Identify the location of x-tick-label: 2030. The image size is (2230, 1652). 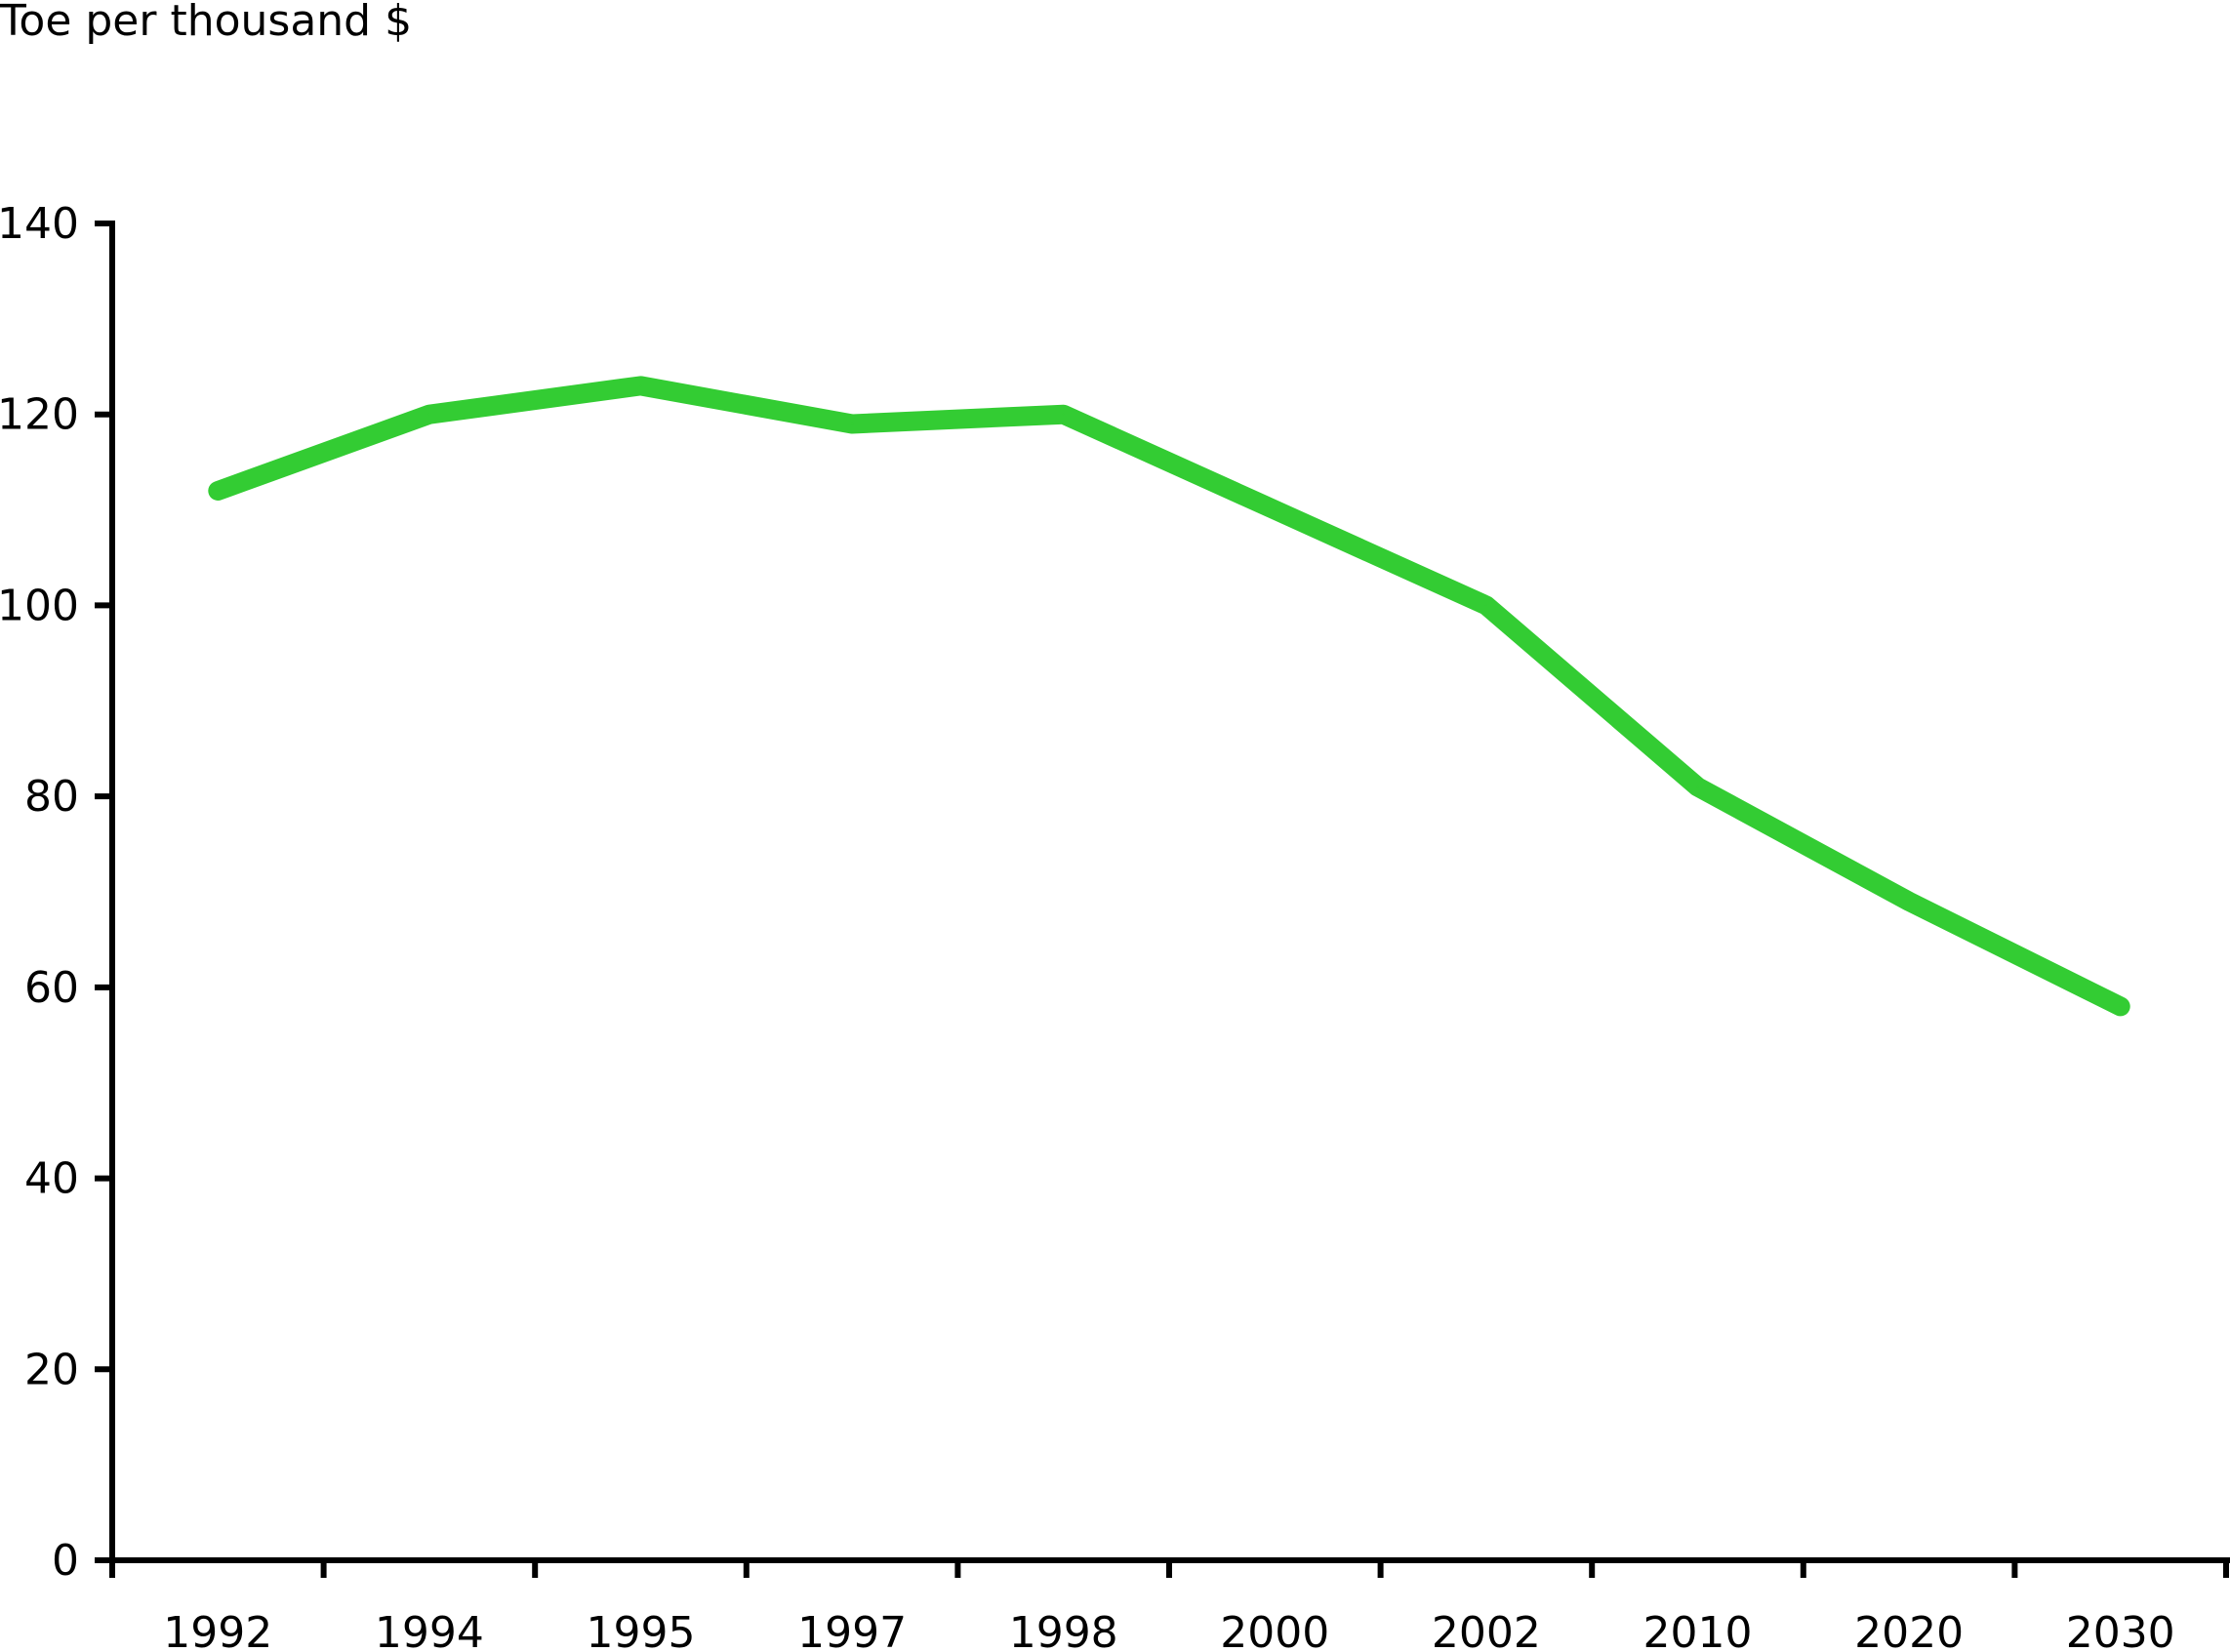
(2120, 1630).